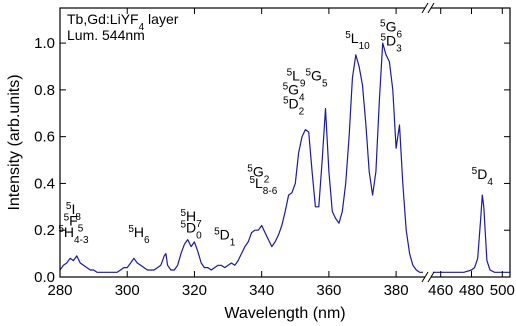  I want to click on annotation-a4: 5H6, so click(139, 235).